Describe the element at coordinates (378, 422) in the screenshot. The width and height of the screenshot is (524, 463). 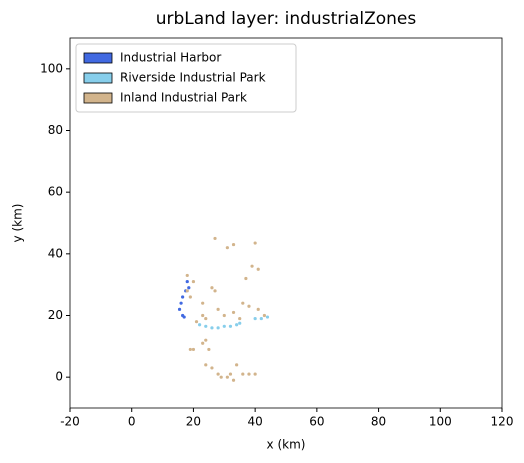
I see `x-tick-label: 80` at that location.